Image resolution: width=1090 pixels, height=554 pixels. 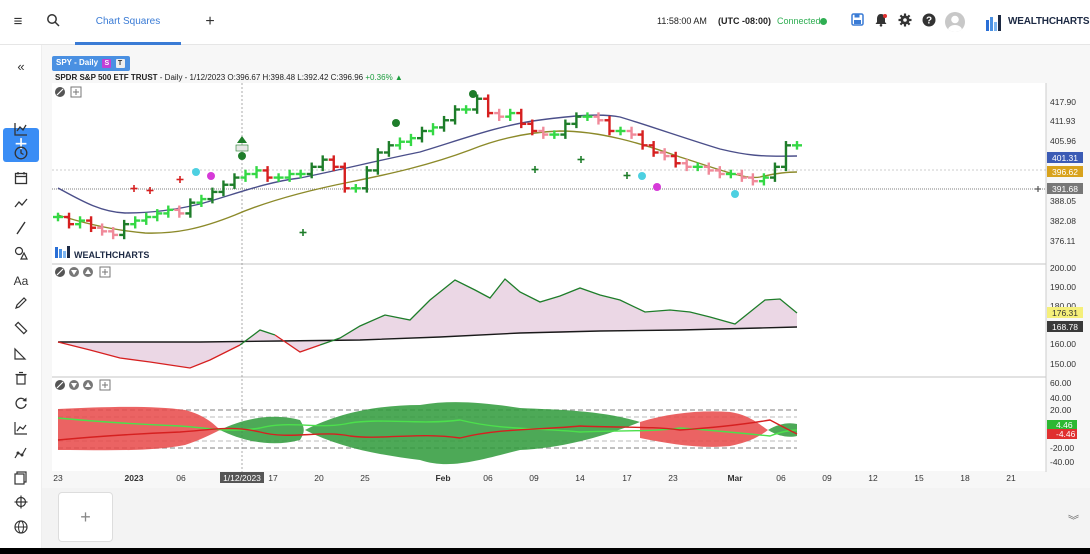 I want to click on tab-chart-squares: Chart Squares, so click(x=128, y=22).